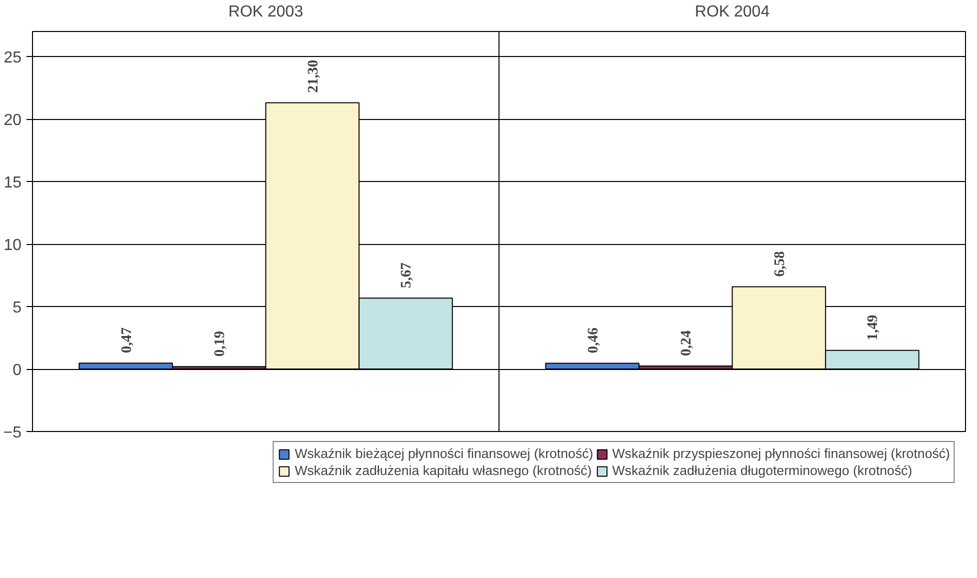 The height and width of the screenshot is (578, 977). I want to click on x-tick-label: ROK 2004, so click(732, 12).